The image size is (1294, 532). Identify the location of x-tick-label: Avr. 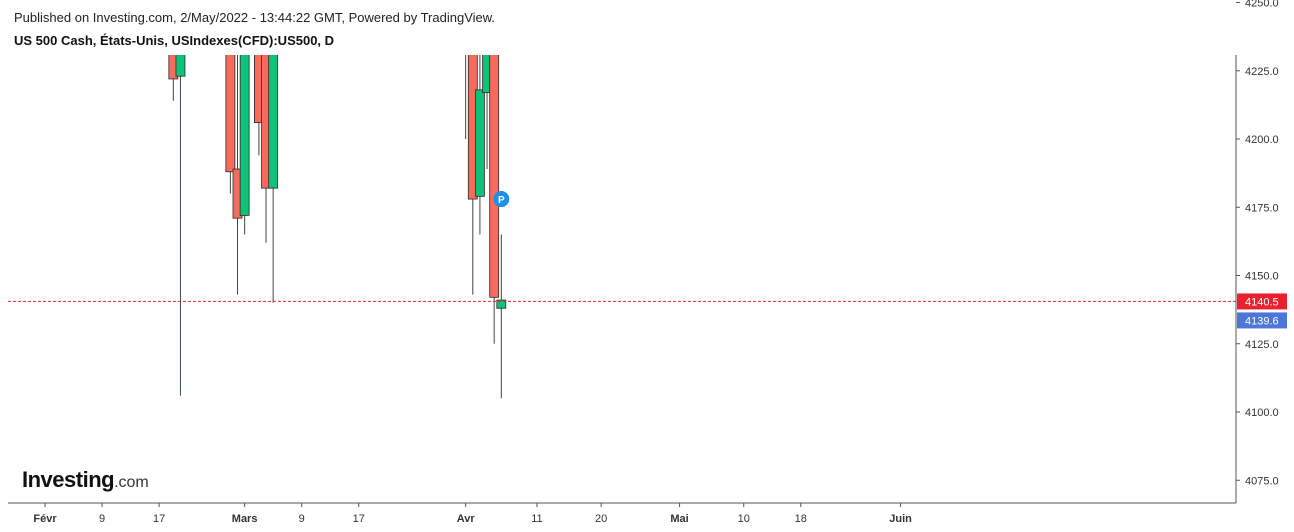
(466, 519).